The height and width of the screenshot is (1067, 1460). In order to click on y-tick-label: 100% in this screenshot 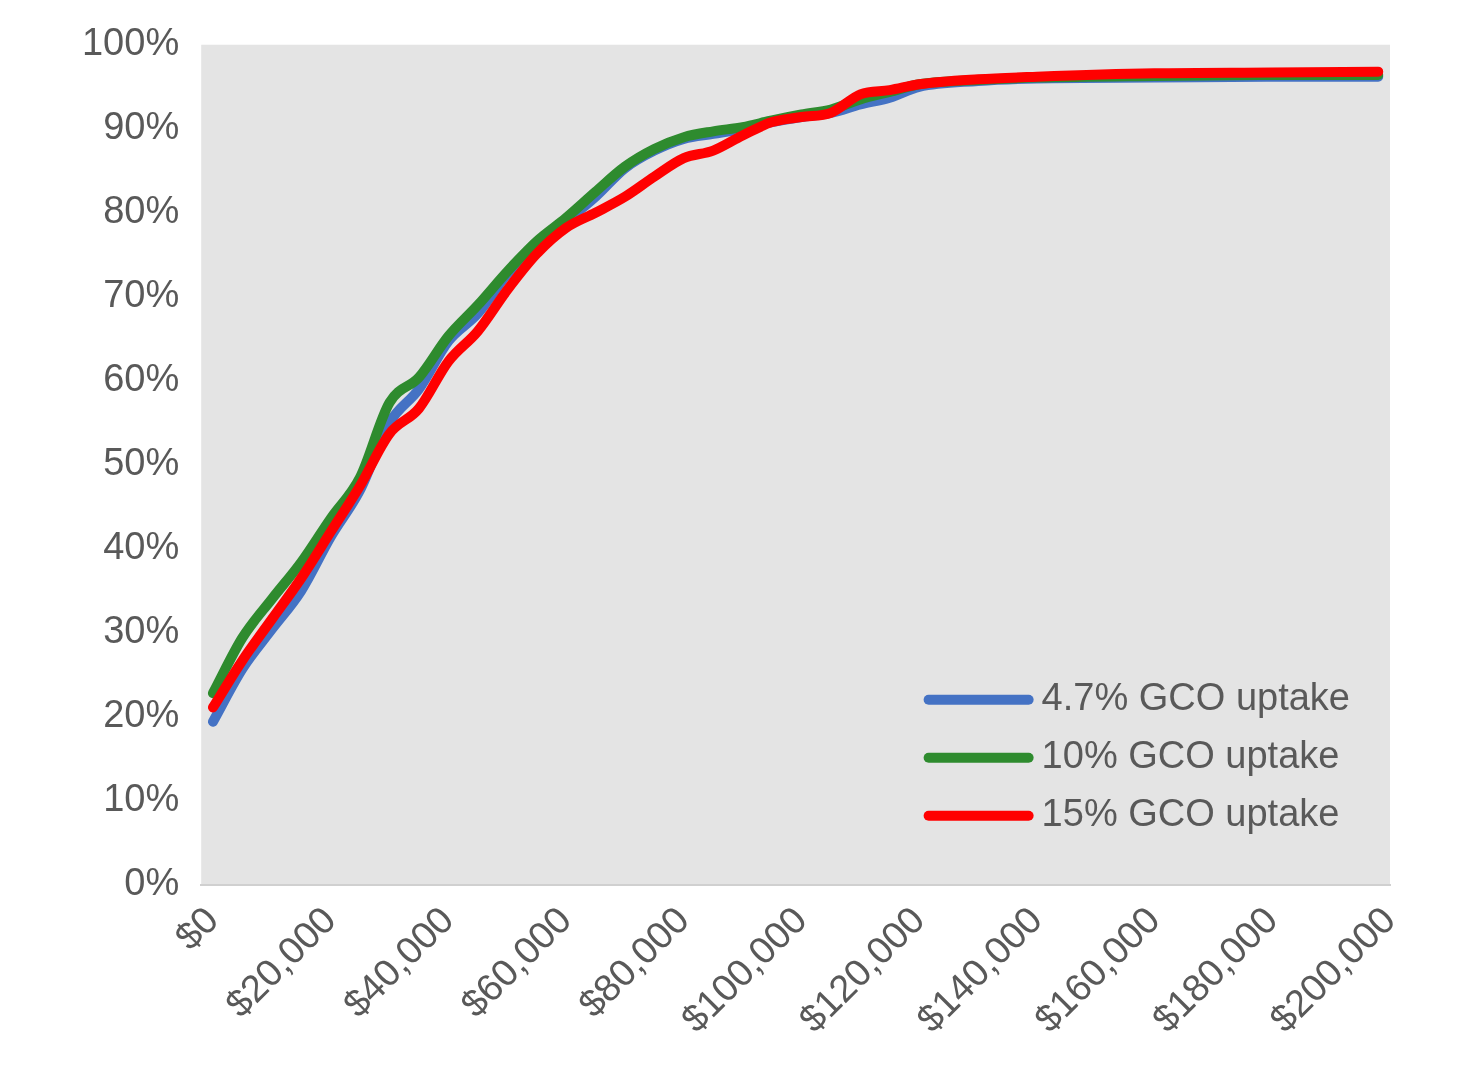, I will do `click(130, 42)`.